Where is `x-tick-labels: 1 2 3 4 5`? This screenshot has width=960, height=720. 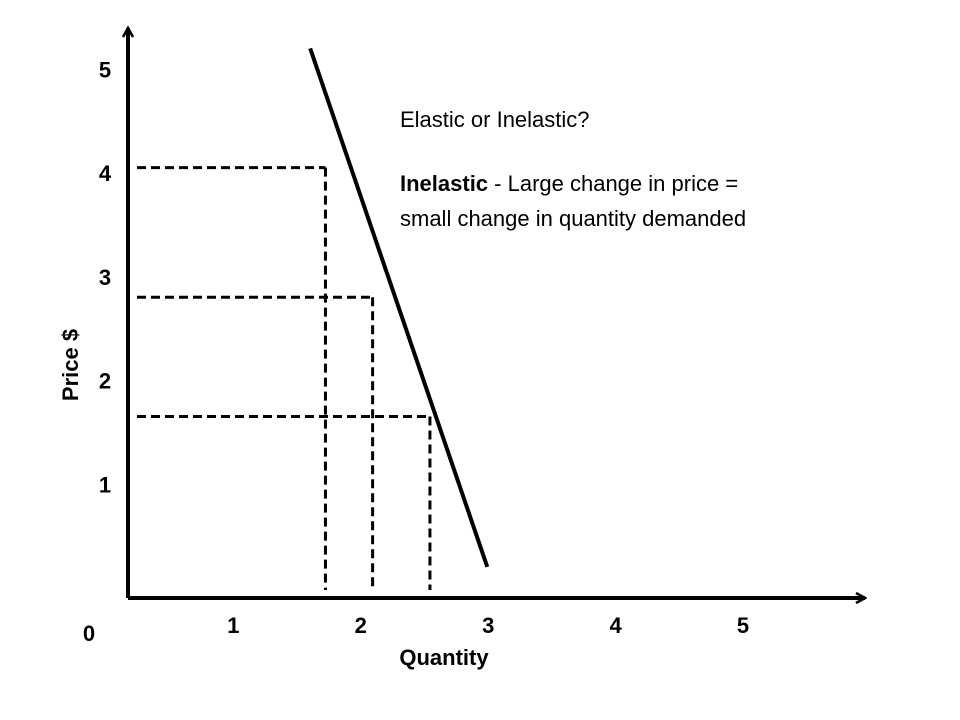 x-tick-labels: 1 2 3 4 5 is located at coordinates (488, 625).